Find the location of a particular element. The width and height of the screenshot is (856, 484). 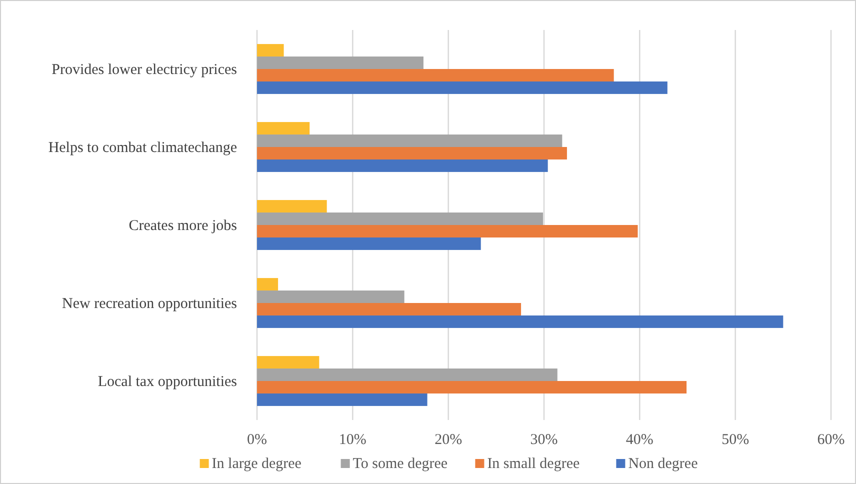

x-tick-label: 60% is located at coordinates (831, 440).